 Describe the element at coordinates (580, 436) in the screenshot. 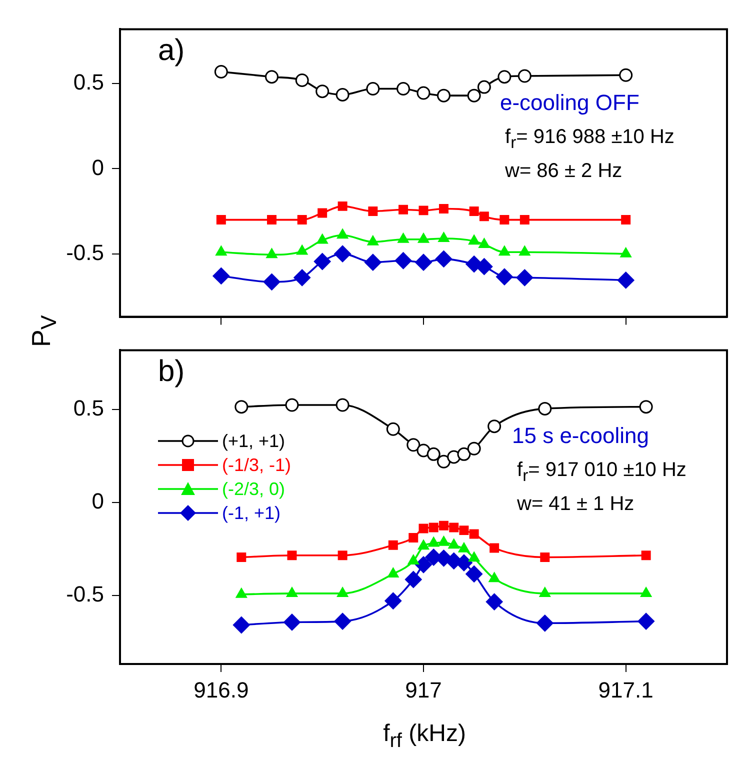

I see `annotation: 15 s e-cooling` at that location.